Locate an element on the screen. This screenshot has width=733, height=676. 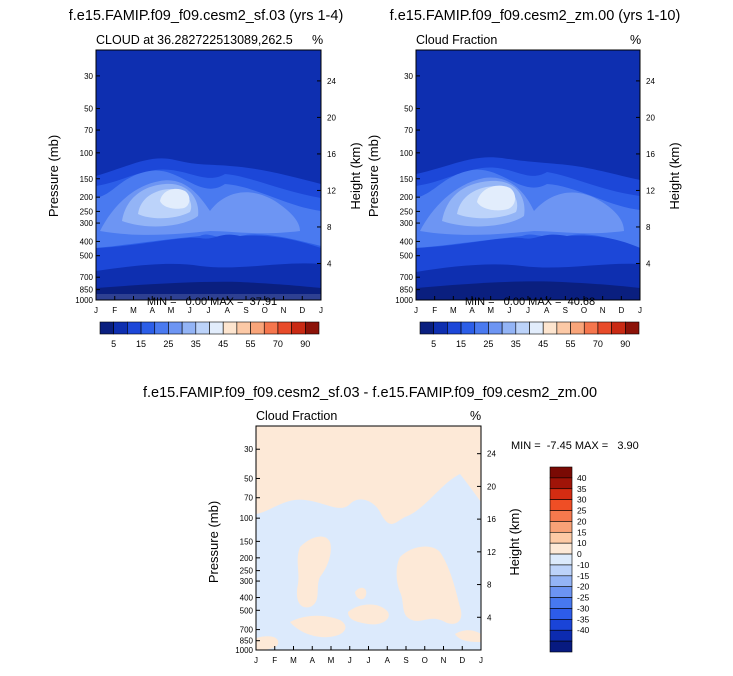
panel-2-contour-field is located at coordinates (528, 175).